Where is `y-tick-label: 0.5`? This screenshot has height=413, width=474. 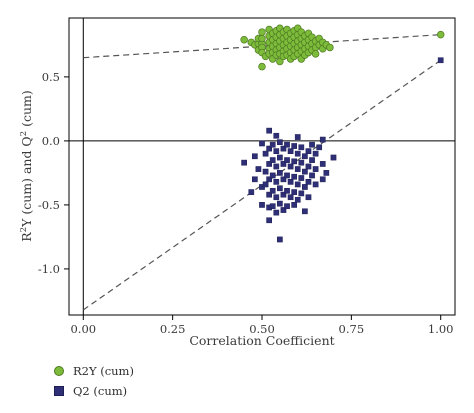
y-tick-label: 0.5 is located at coordinates (51, 77).